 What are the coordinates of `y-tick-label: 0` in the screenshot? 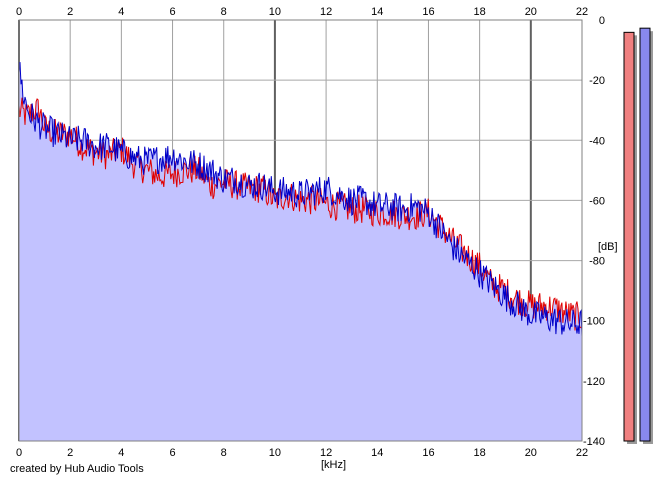 It's located at (602, 21).